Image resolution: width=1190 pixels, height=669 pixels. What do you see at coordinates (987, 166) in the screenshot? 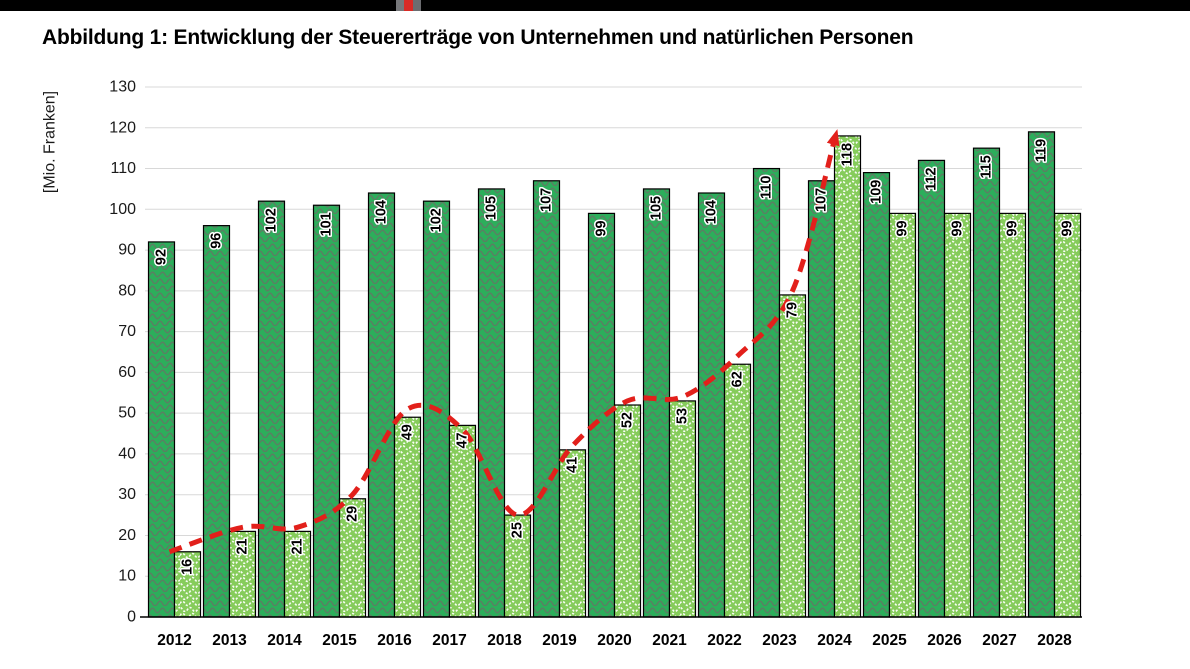
I see `bar-value-label: 115` at bounding box center [987, 166].